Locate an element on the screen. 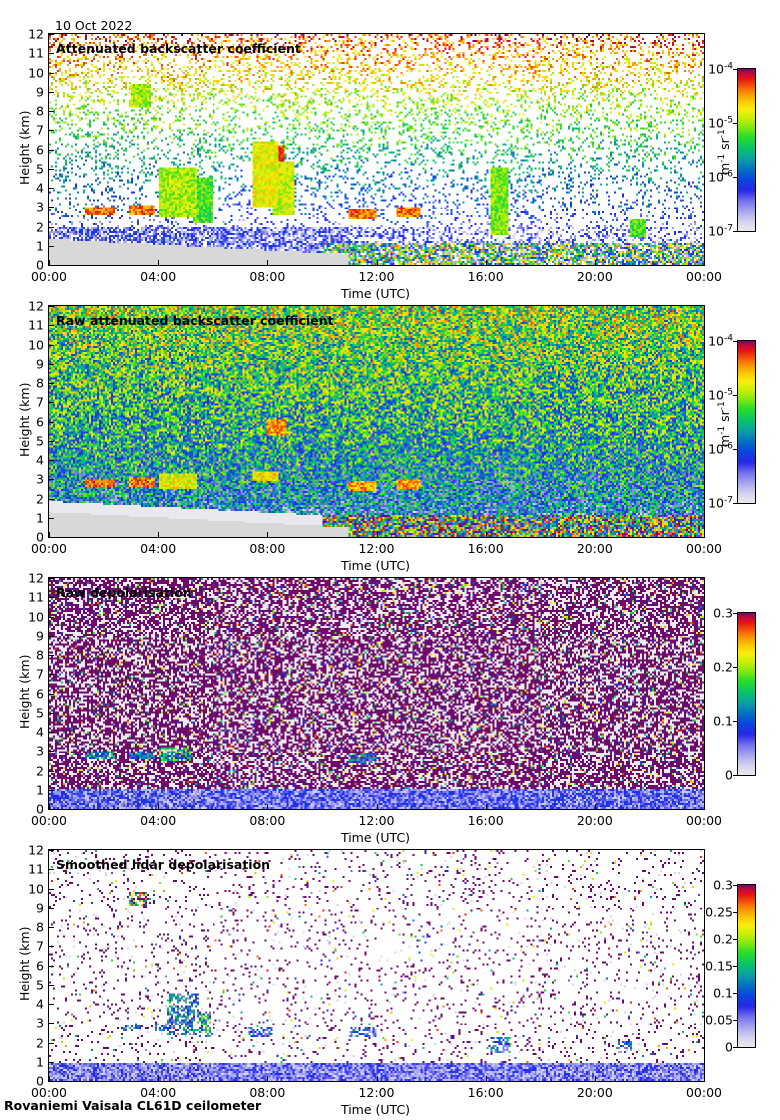 The width and height of the screenshot is (780, 1120). colorbar-tick-label: 10⁻⁶ is located at coordinates (720, 449).